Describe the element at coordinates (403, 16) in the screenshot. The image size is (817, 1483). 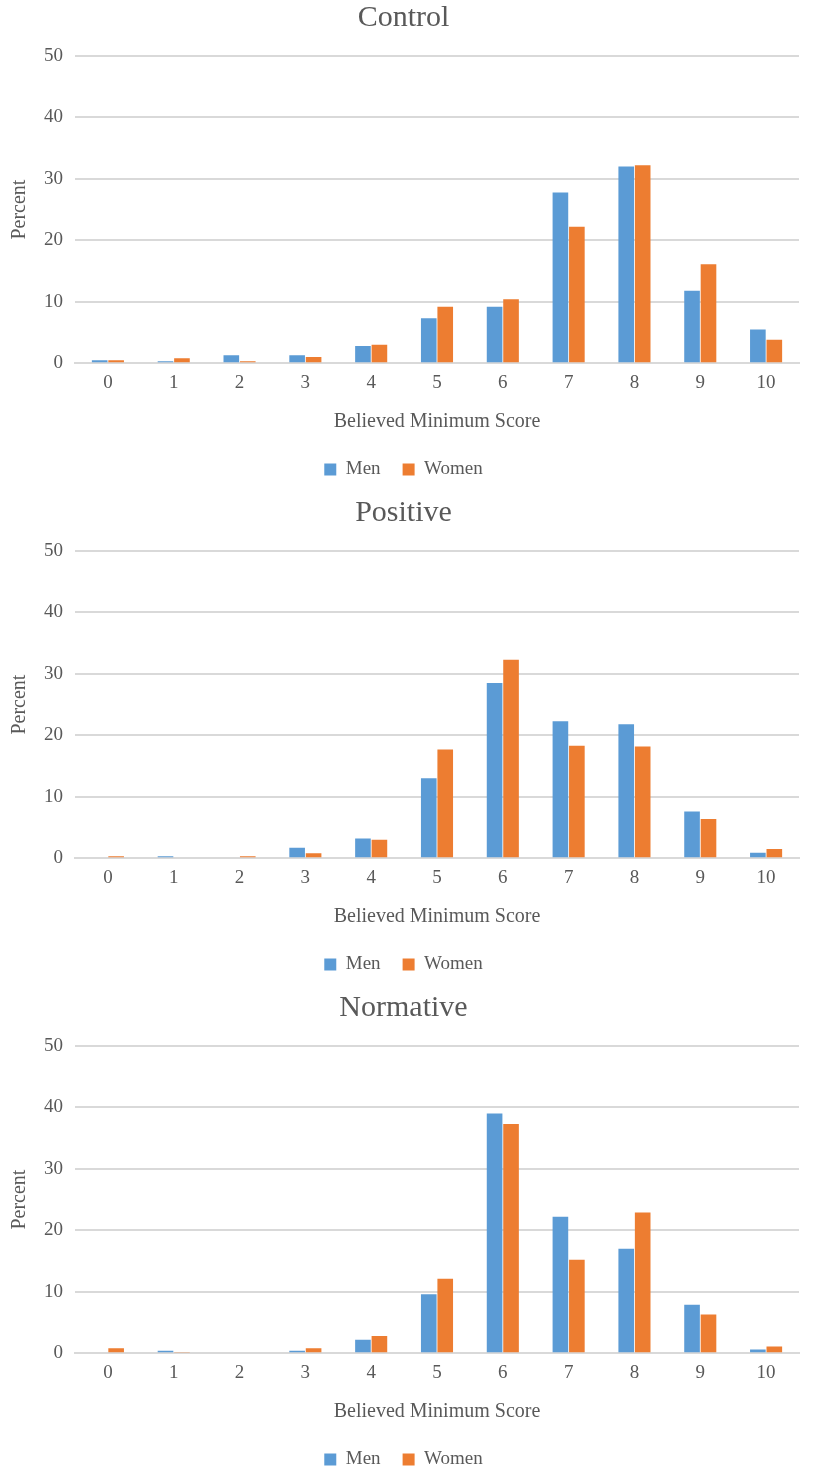
I see `chart-title: Control` at that location.